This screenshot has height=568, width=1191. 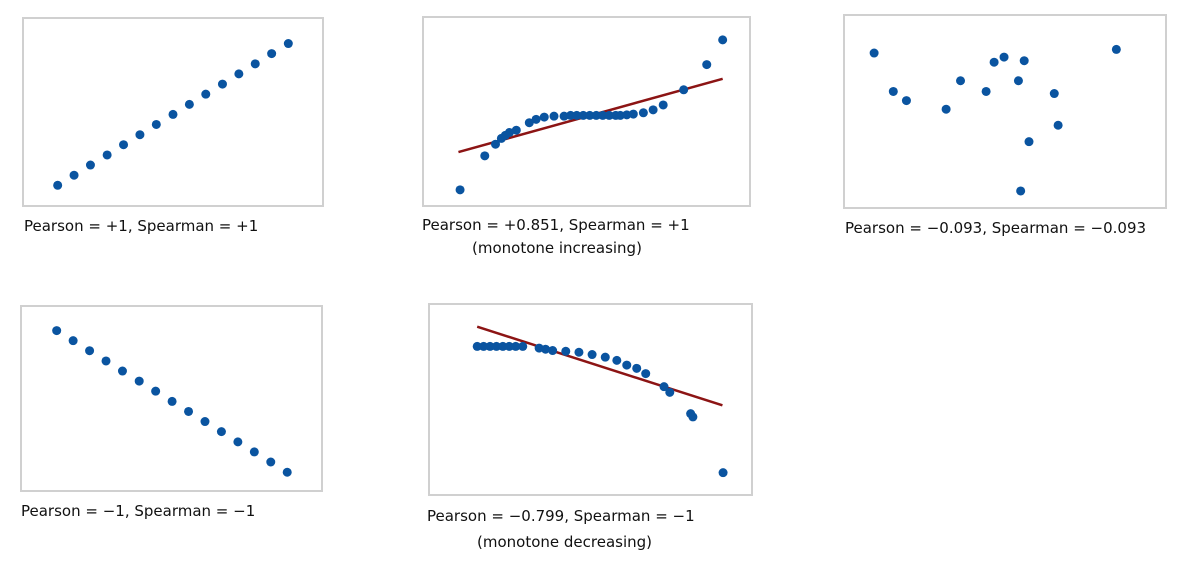 I want to click on caption: Pearson = −0.093, Spearman = −0.093, so click(x=996, y=228).